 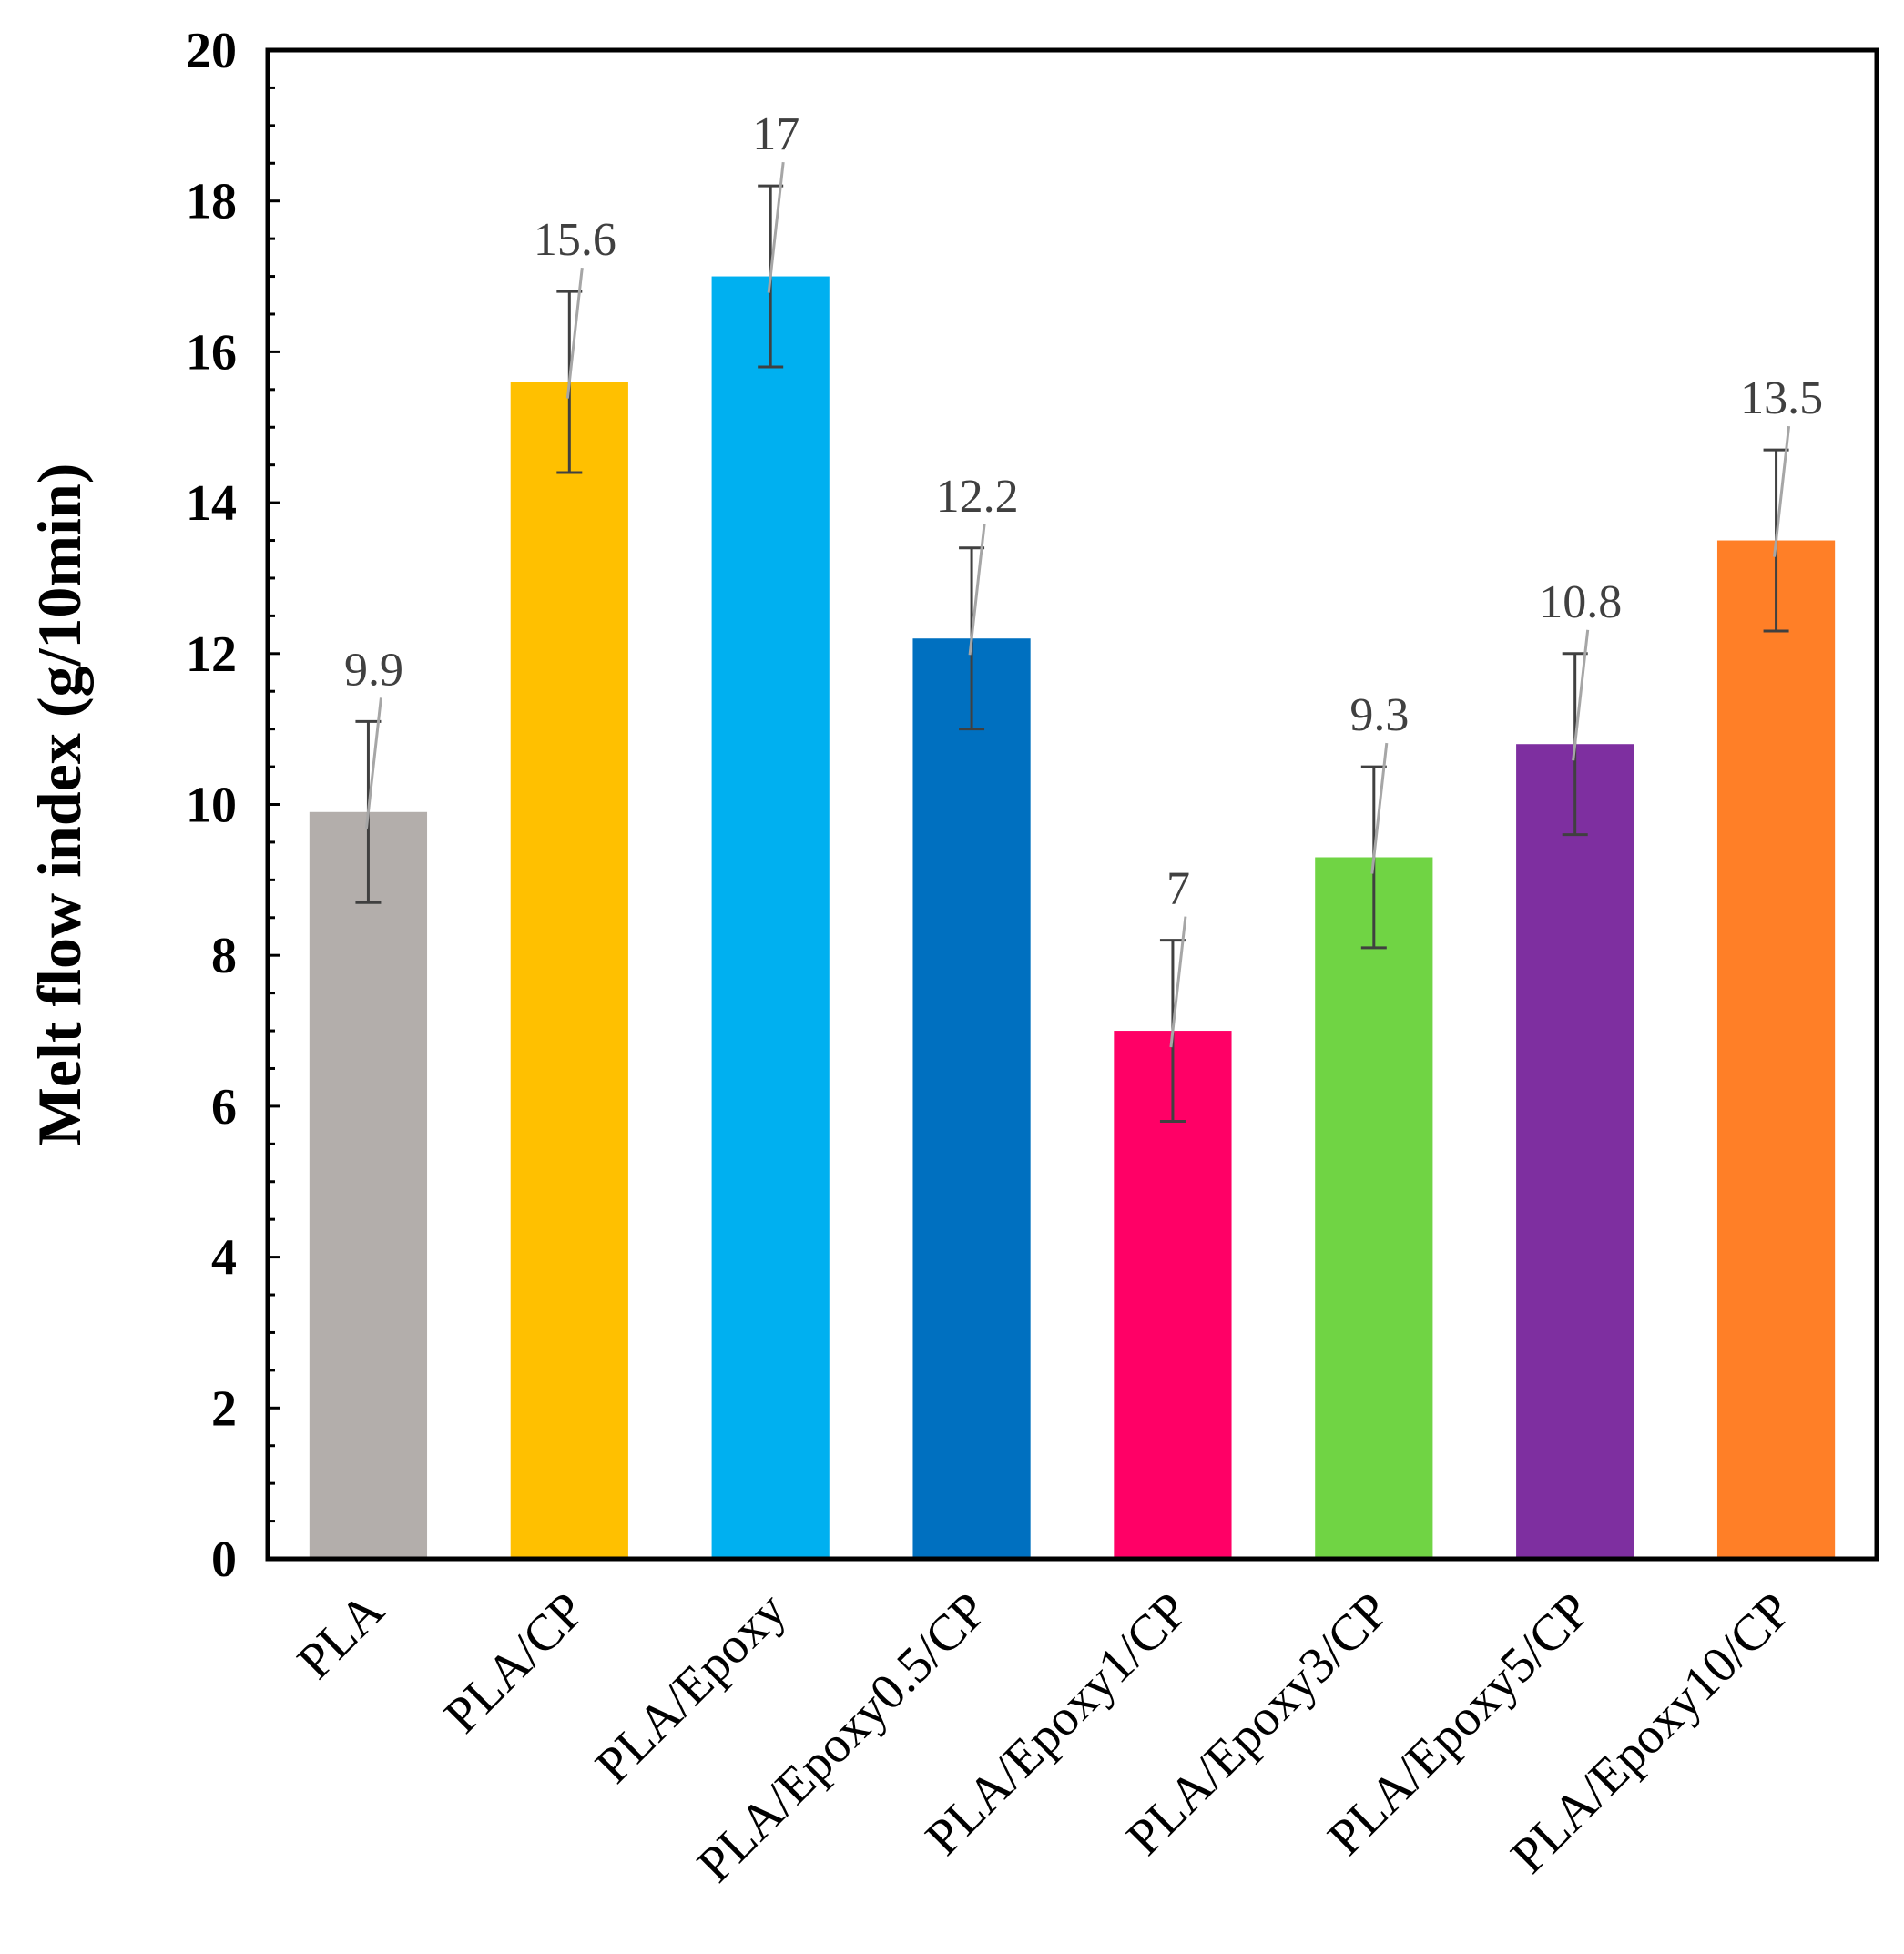 What do you see at coordinates (211, 202) in the screenshot?
I see `y-tick-label: 18` at bounding box center [211, 202].